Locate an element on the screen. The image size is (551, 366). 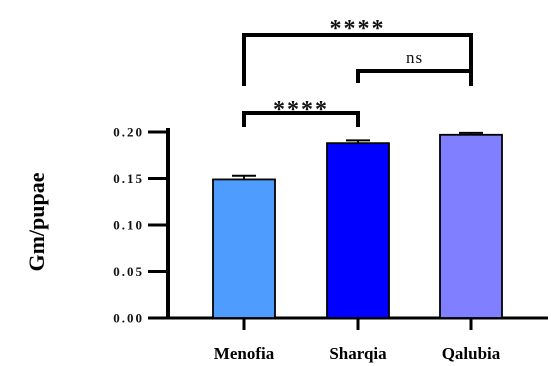
y-tick-label: 0.00 is located at coordinates (128, 318).